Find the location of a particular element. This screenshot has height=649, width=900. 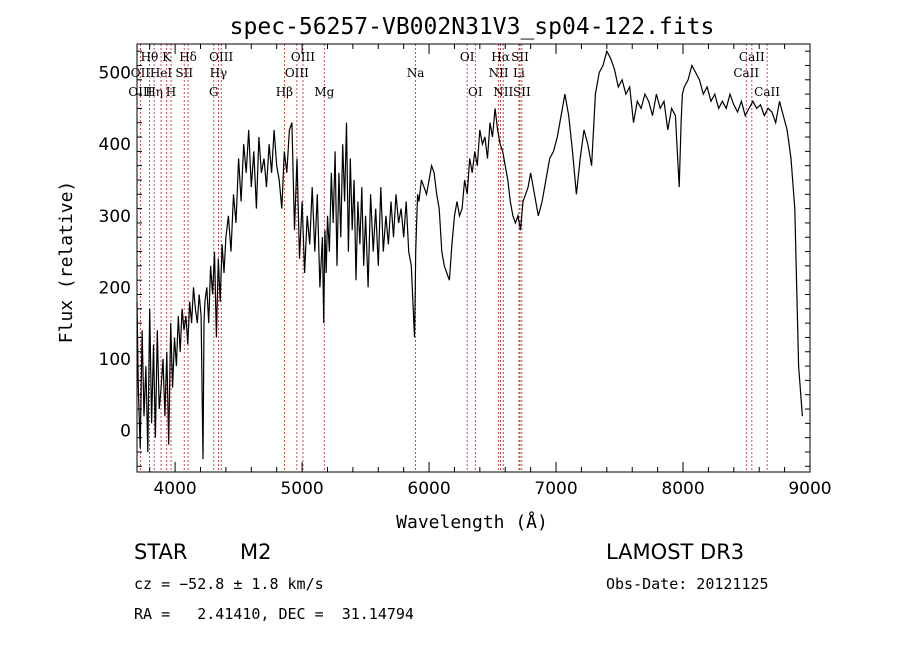

line-label-14: OIII is located at coordinates (297, 73).